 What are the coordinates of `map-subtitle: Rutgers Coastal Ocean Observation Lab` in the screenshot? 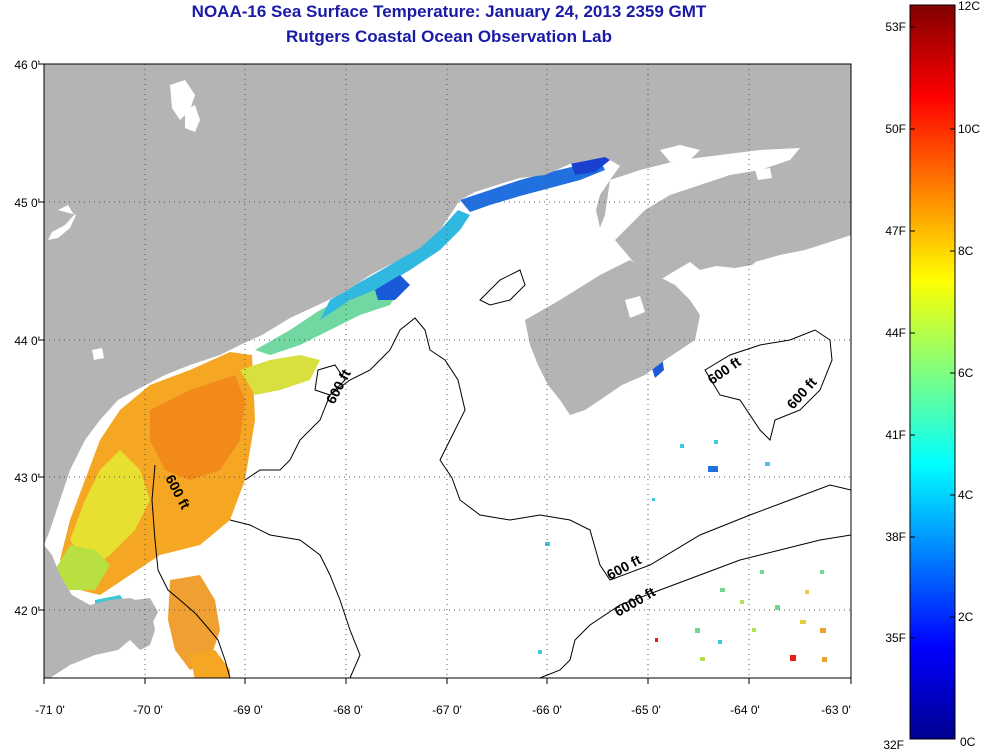 It's located at (449, 36).